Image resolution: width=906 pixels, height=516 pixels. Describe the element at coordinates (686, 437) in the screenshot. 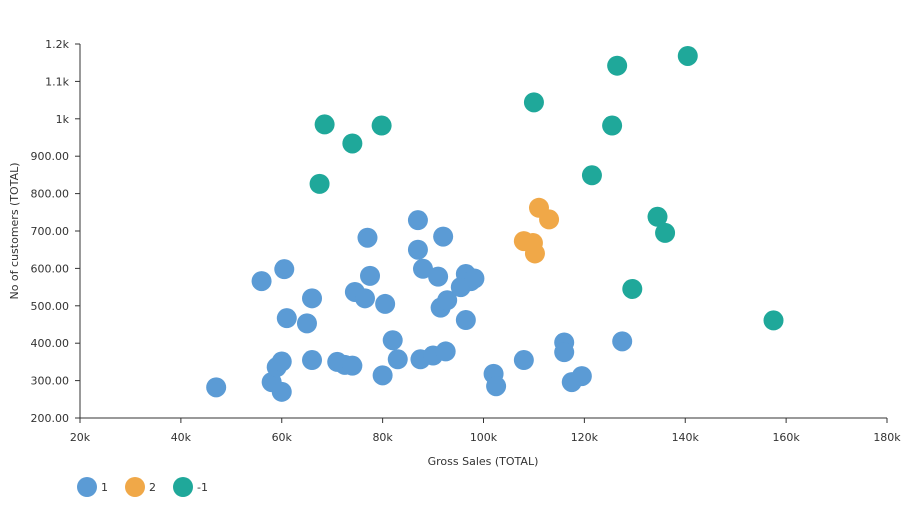

I see `x-tick-label: 140k` at that location.